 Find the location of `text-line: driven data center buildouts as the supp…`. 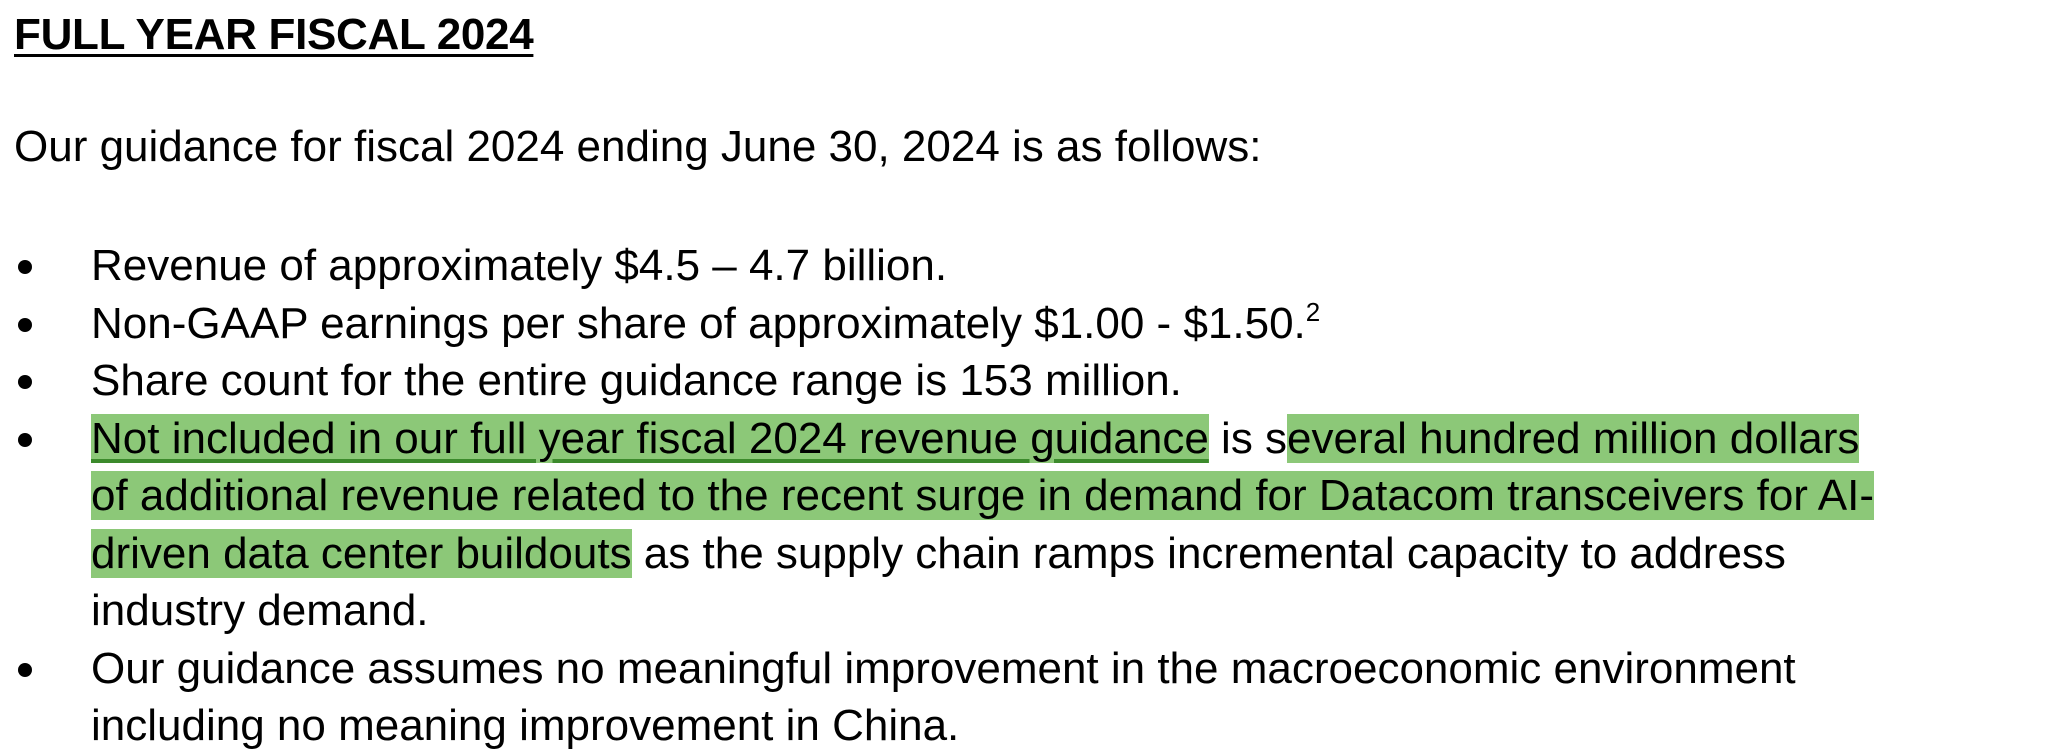

text-line: driven data center buildouts as the supp… is located at coordinates (1066, 554).